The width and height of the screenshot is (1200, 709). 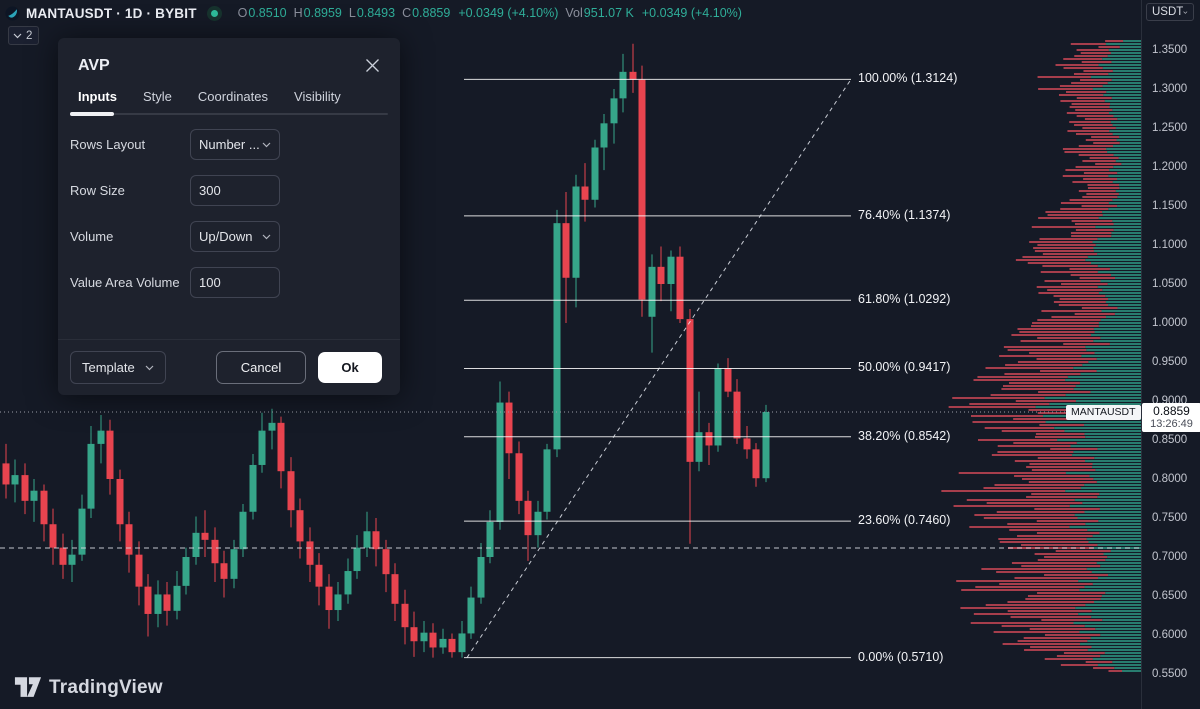 What do you see at coordinates (267, 13) in the screenshot?
I see `open-value: 0.8510` at bounding box center [267, 13].